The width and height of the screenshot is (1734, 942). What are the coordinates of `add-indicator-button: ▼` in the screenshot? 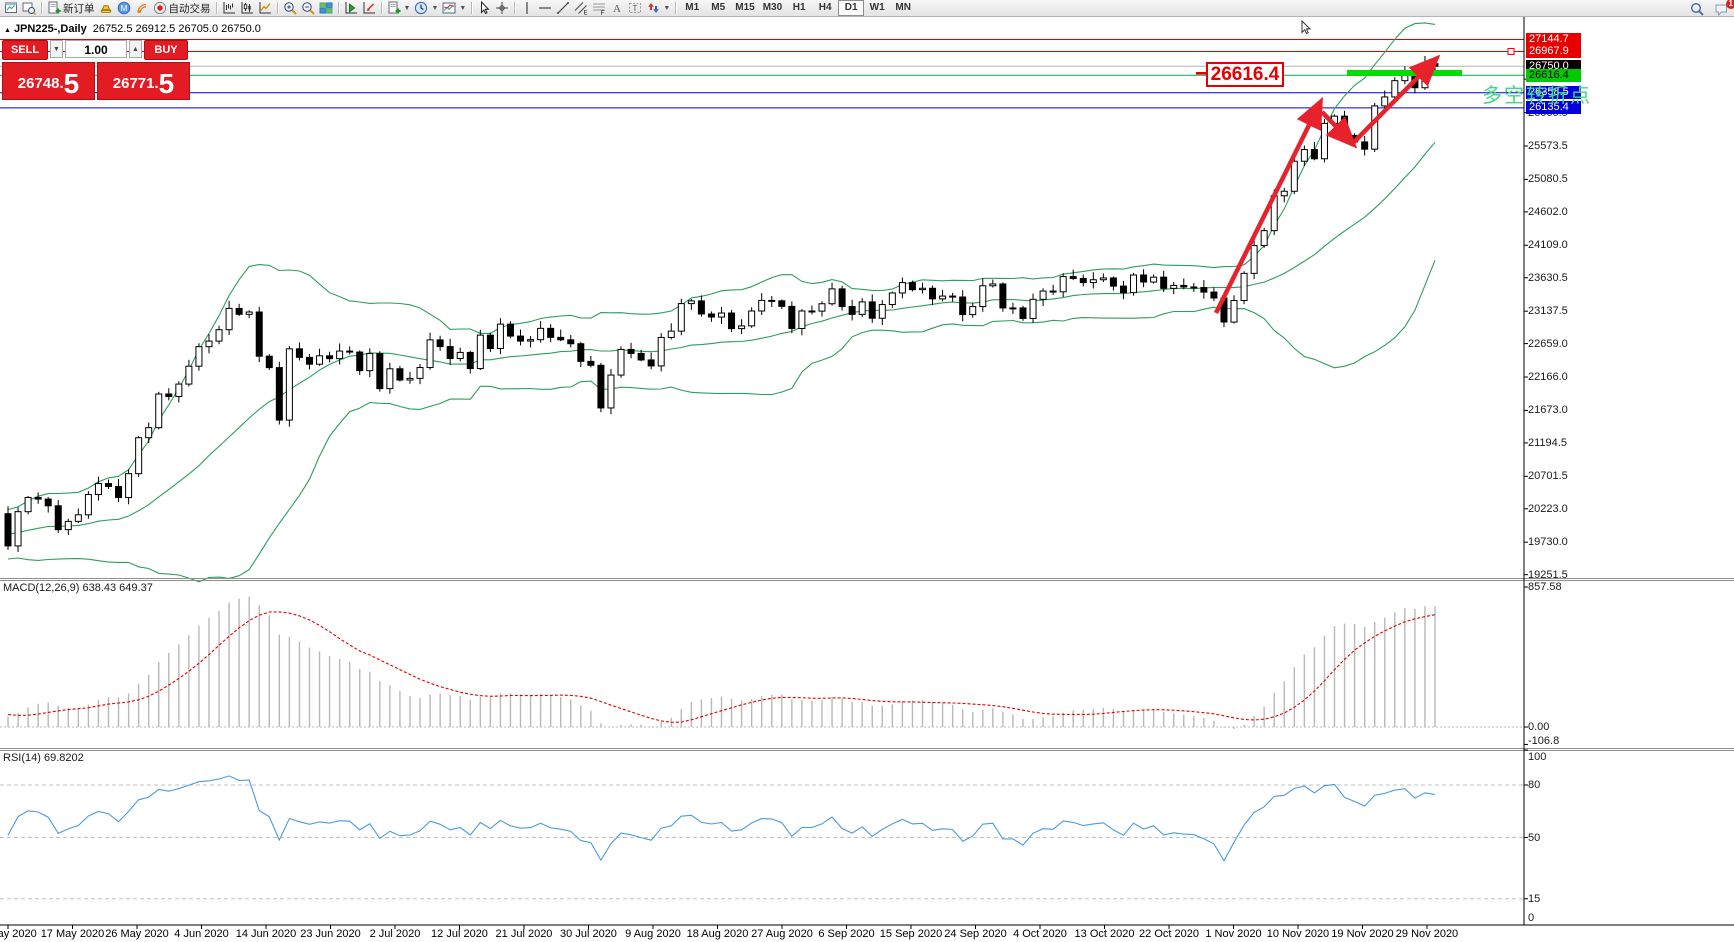 It's located at (399, 8).